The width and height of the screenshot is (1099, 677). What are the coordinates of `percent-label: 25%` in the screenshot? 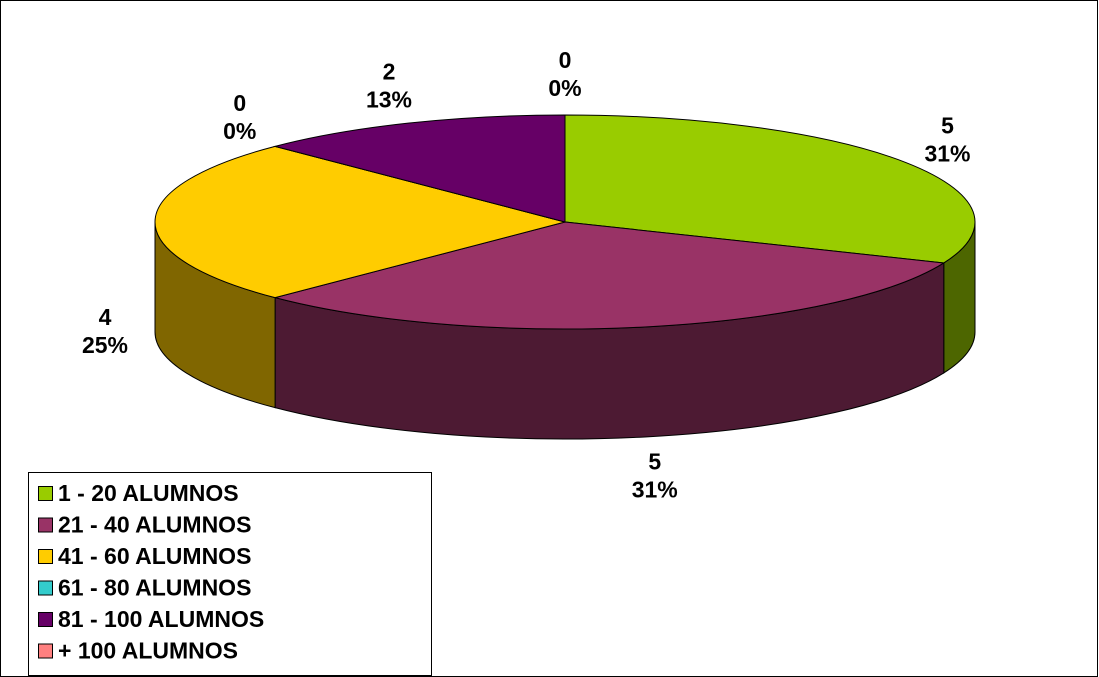 It's located at (105, 345).